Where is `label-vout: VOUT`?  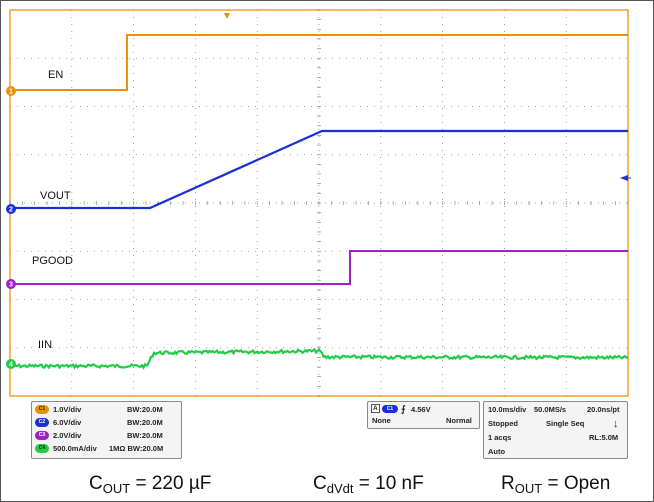
label-vout: VOUT is located at coordinates (55, 196).